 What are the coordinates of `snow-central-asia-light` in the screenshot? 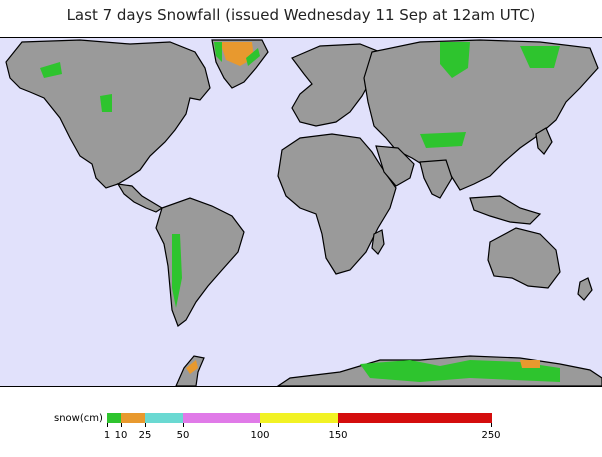 It's located at (443, 140).